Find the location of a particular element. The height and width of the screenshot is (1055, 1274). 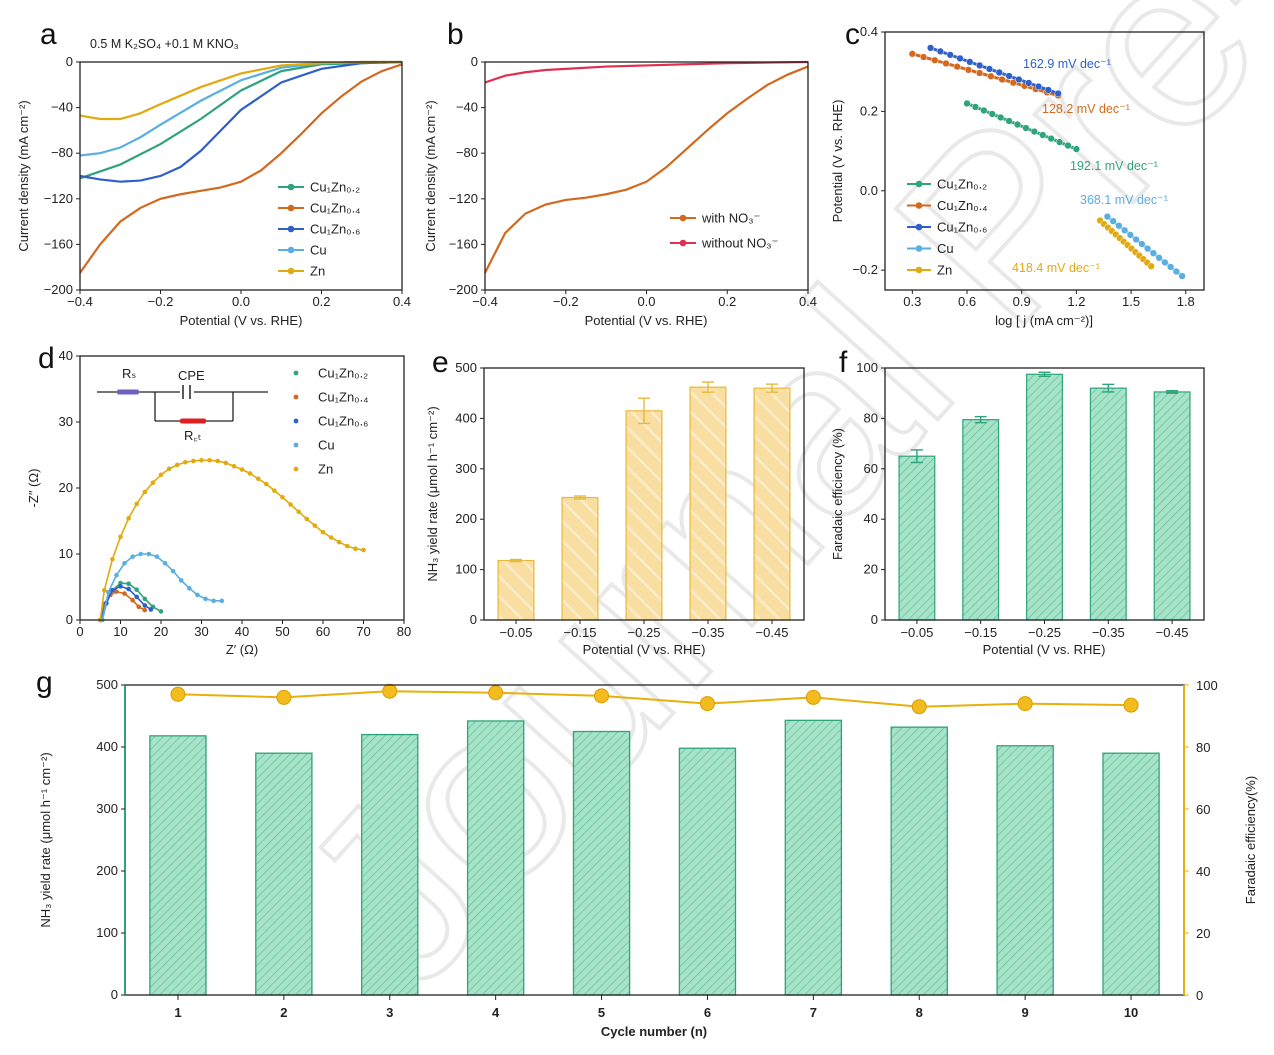

b-ytick-label: −200 is located at coordinates (463, 289).